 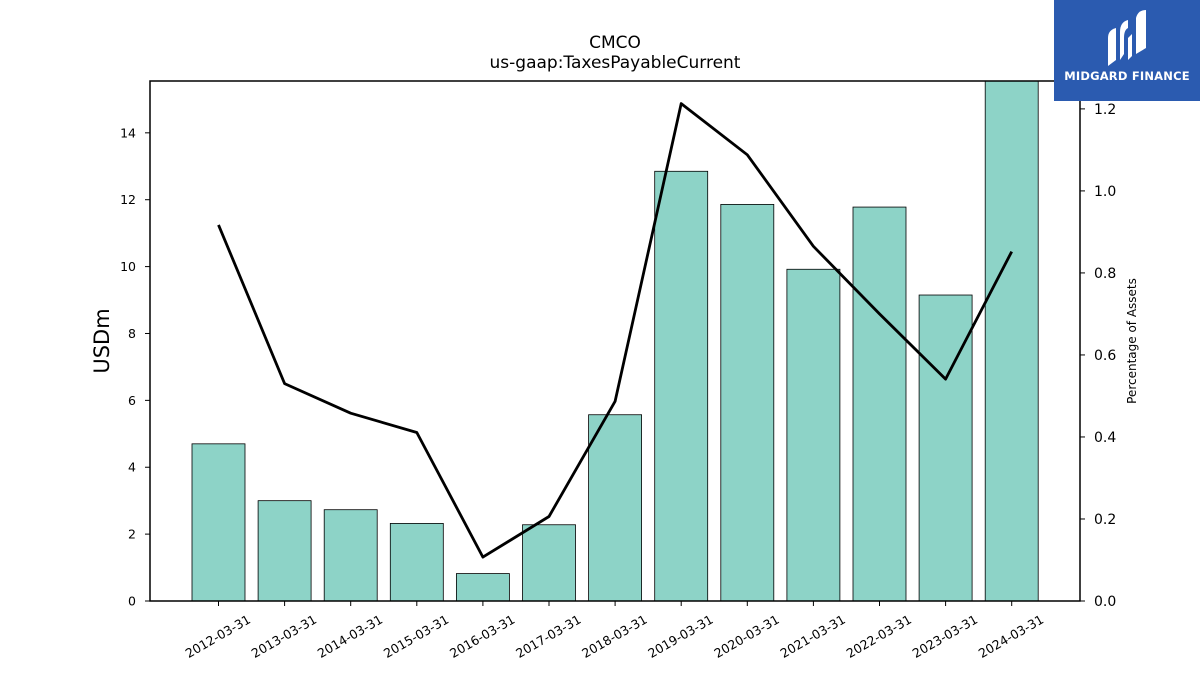 What do you see at coordinates (548, 636) in the screenshot?
I see `x-tick-label: 2017-03-31` at bounding box center [548, 636].